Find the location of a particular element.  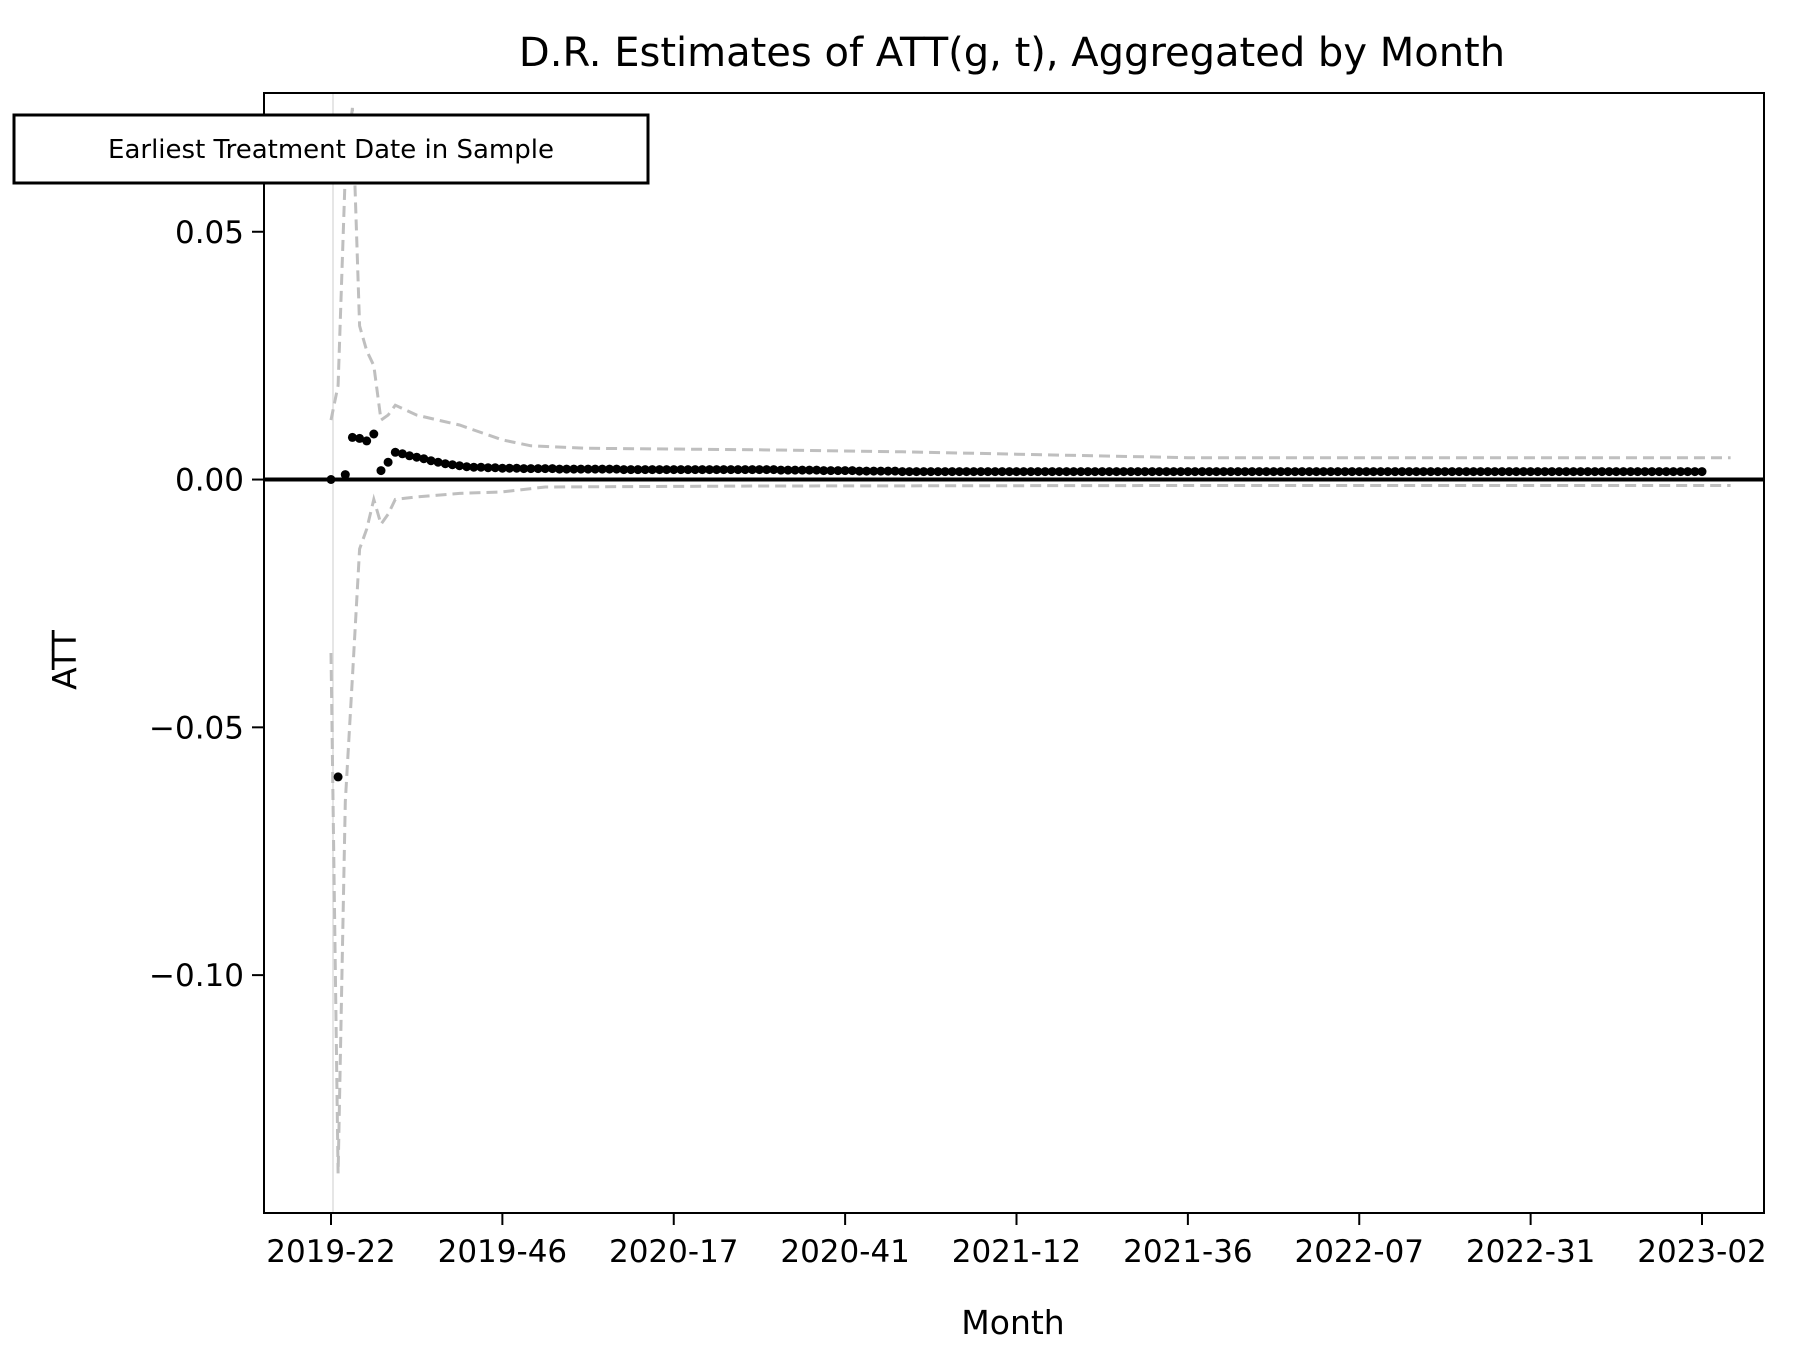

y-axis-ticks: 0.05 0.00 −0.05 −0.10 is located at coordinates (206, 604).